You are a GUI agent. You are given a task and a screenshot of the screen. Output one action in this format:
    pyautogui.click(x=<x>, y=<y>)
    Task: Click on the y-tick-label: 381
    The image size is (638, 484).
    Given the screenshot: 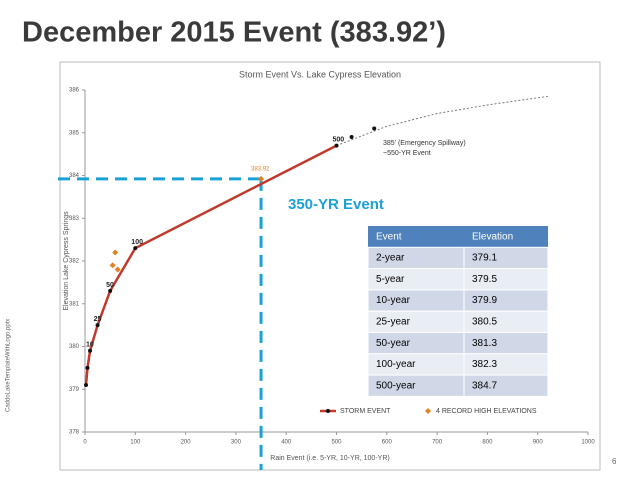 What is the action you would take?
    pyautogui.click(x=74, y=304)
    